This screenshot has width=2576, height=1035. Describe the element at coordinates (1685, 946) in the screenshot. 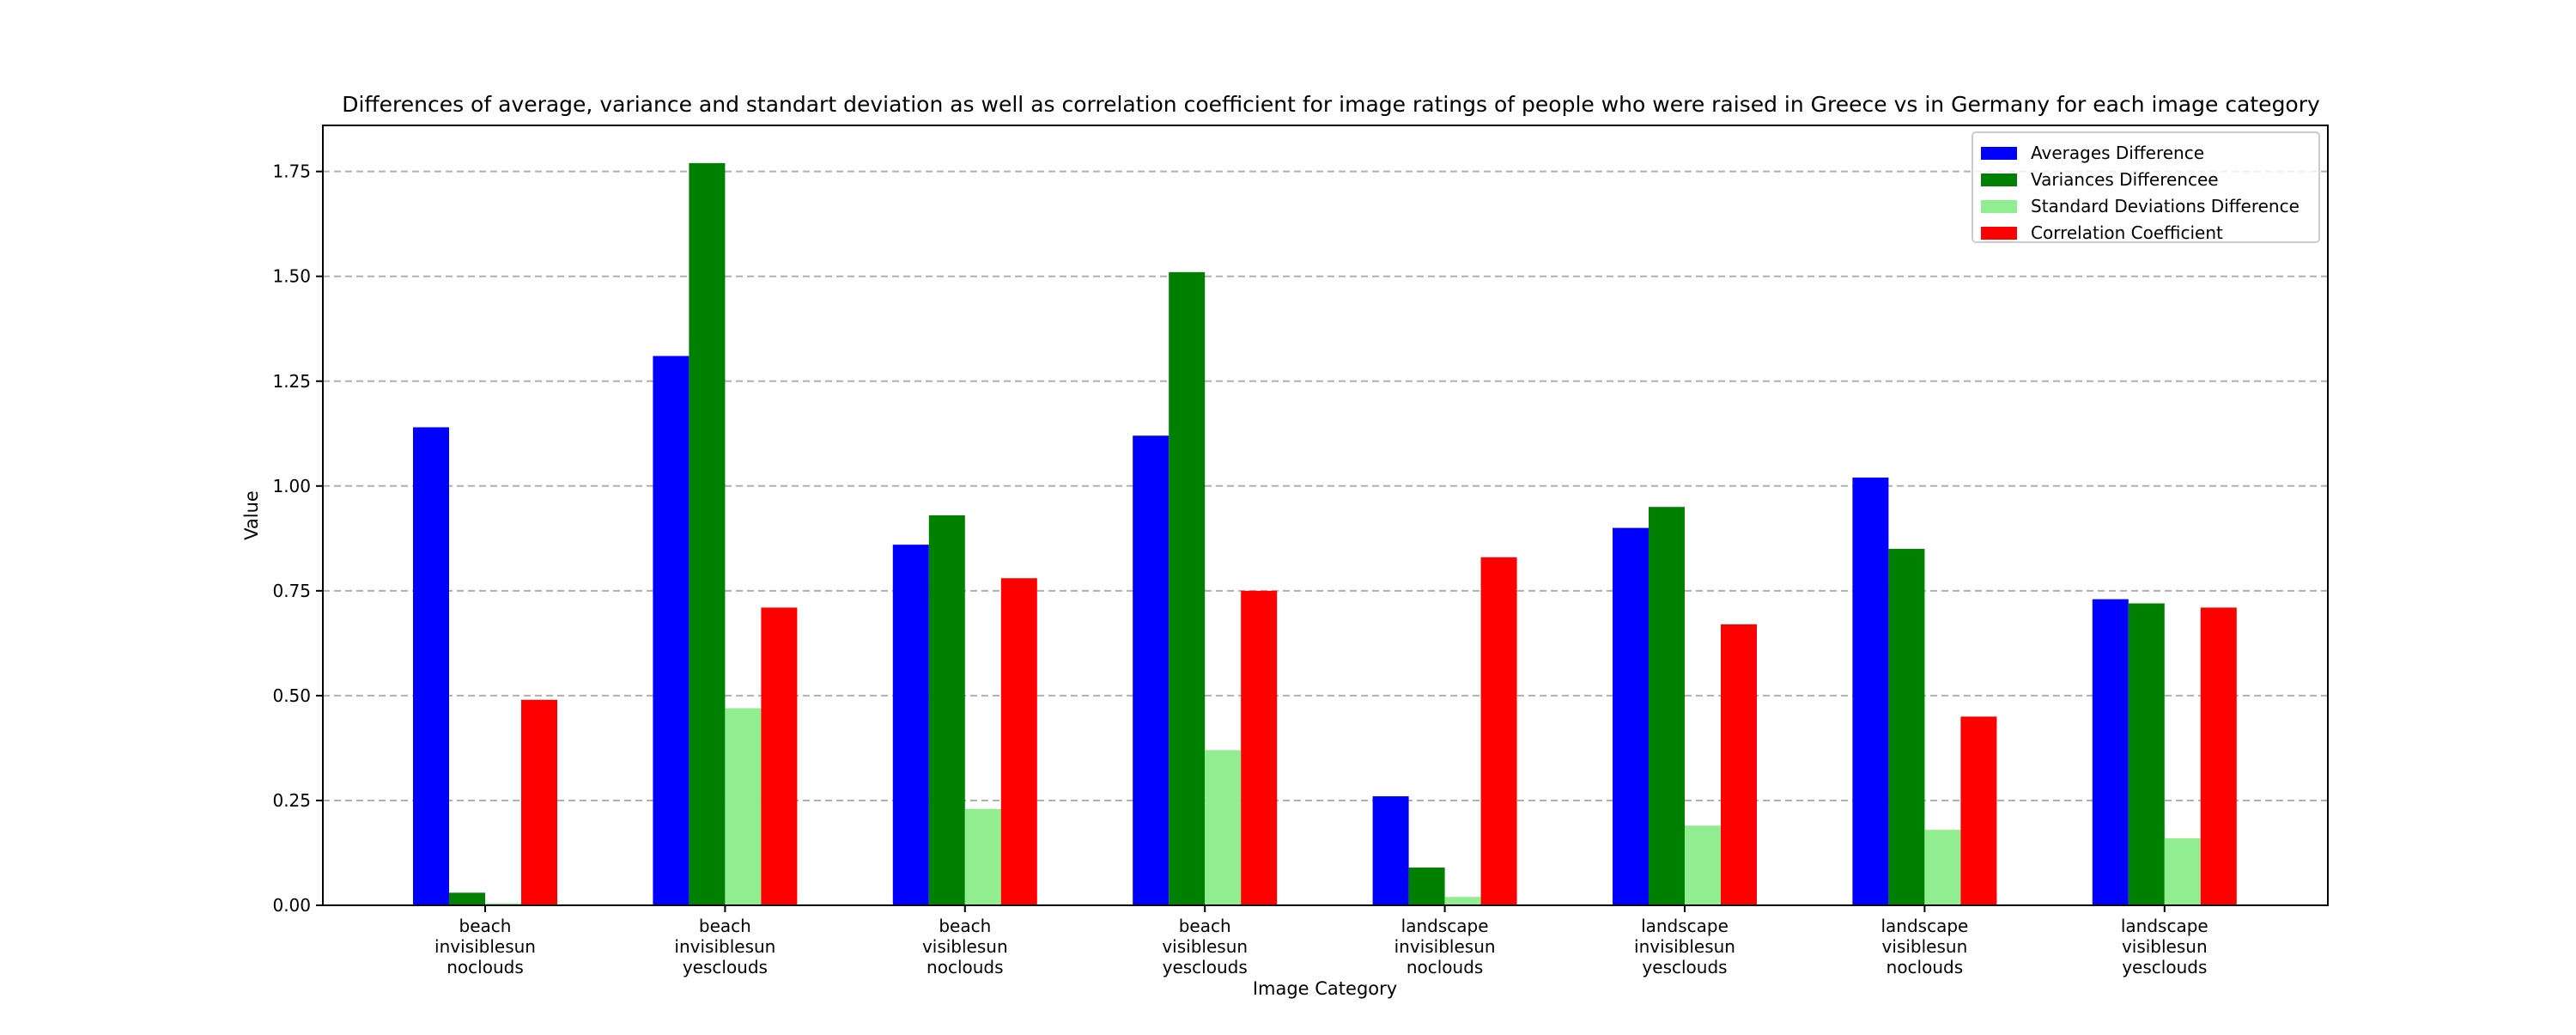

I see `x-tick-label: landscape invisiblesun yesclouds` at that location.